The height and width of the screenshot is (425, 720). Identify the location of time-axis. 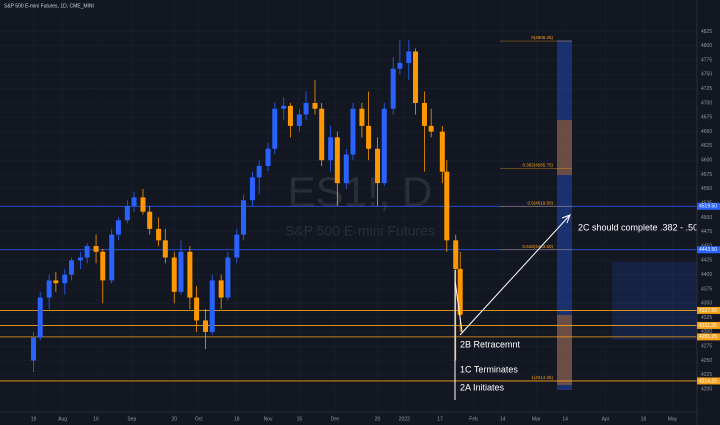
(360, 418).